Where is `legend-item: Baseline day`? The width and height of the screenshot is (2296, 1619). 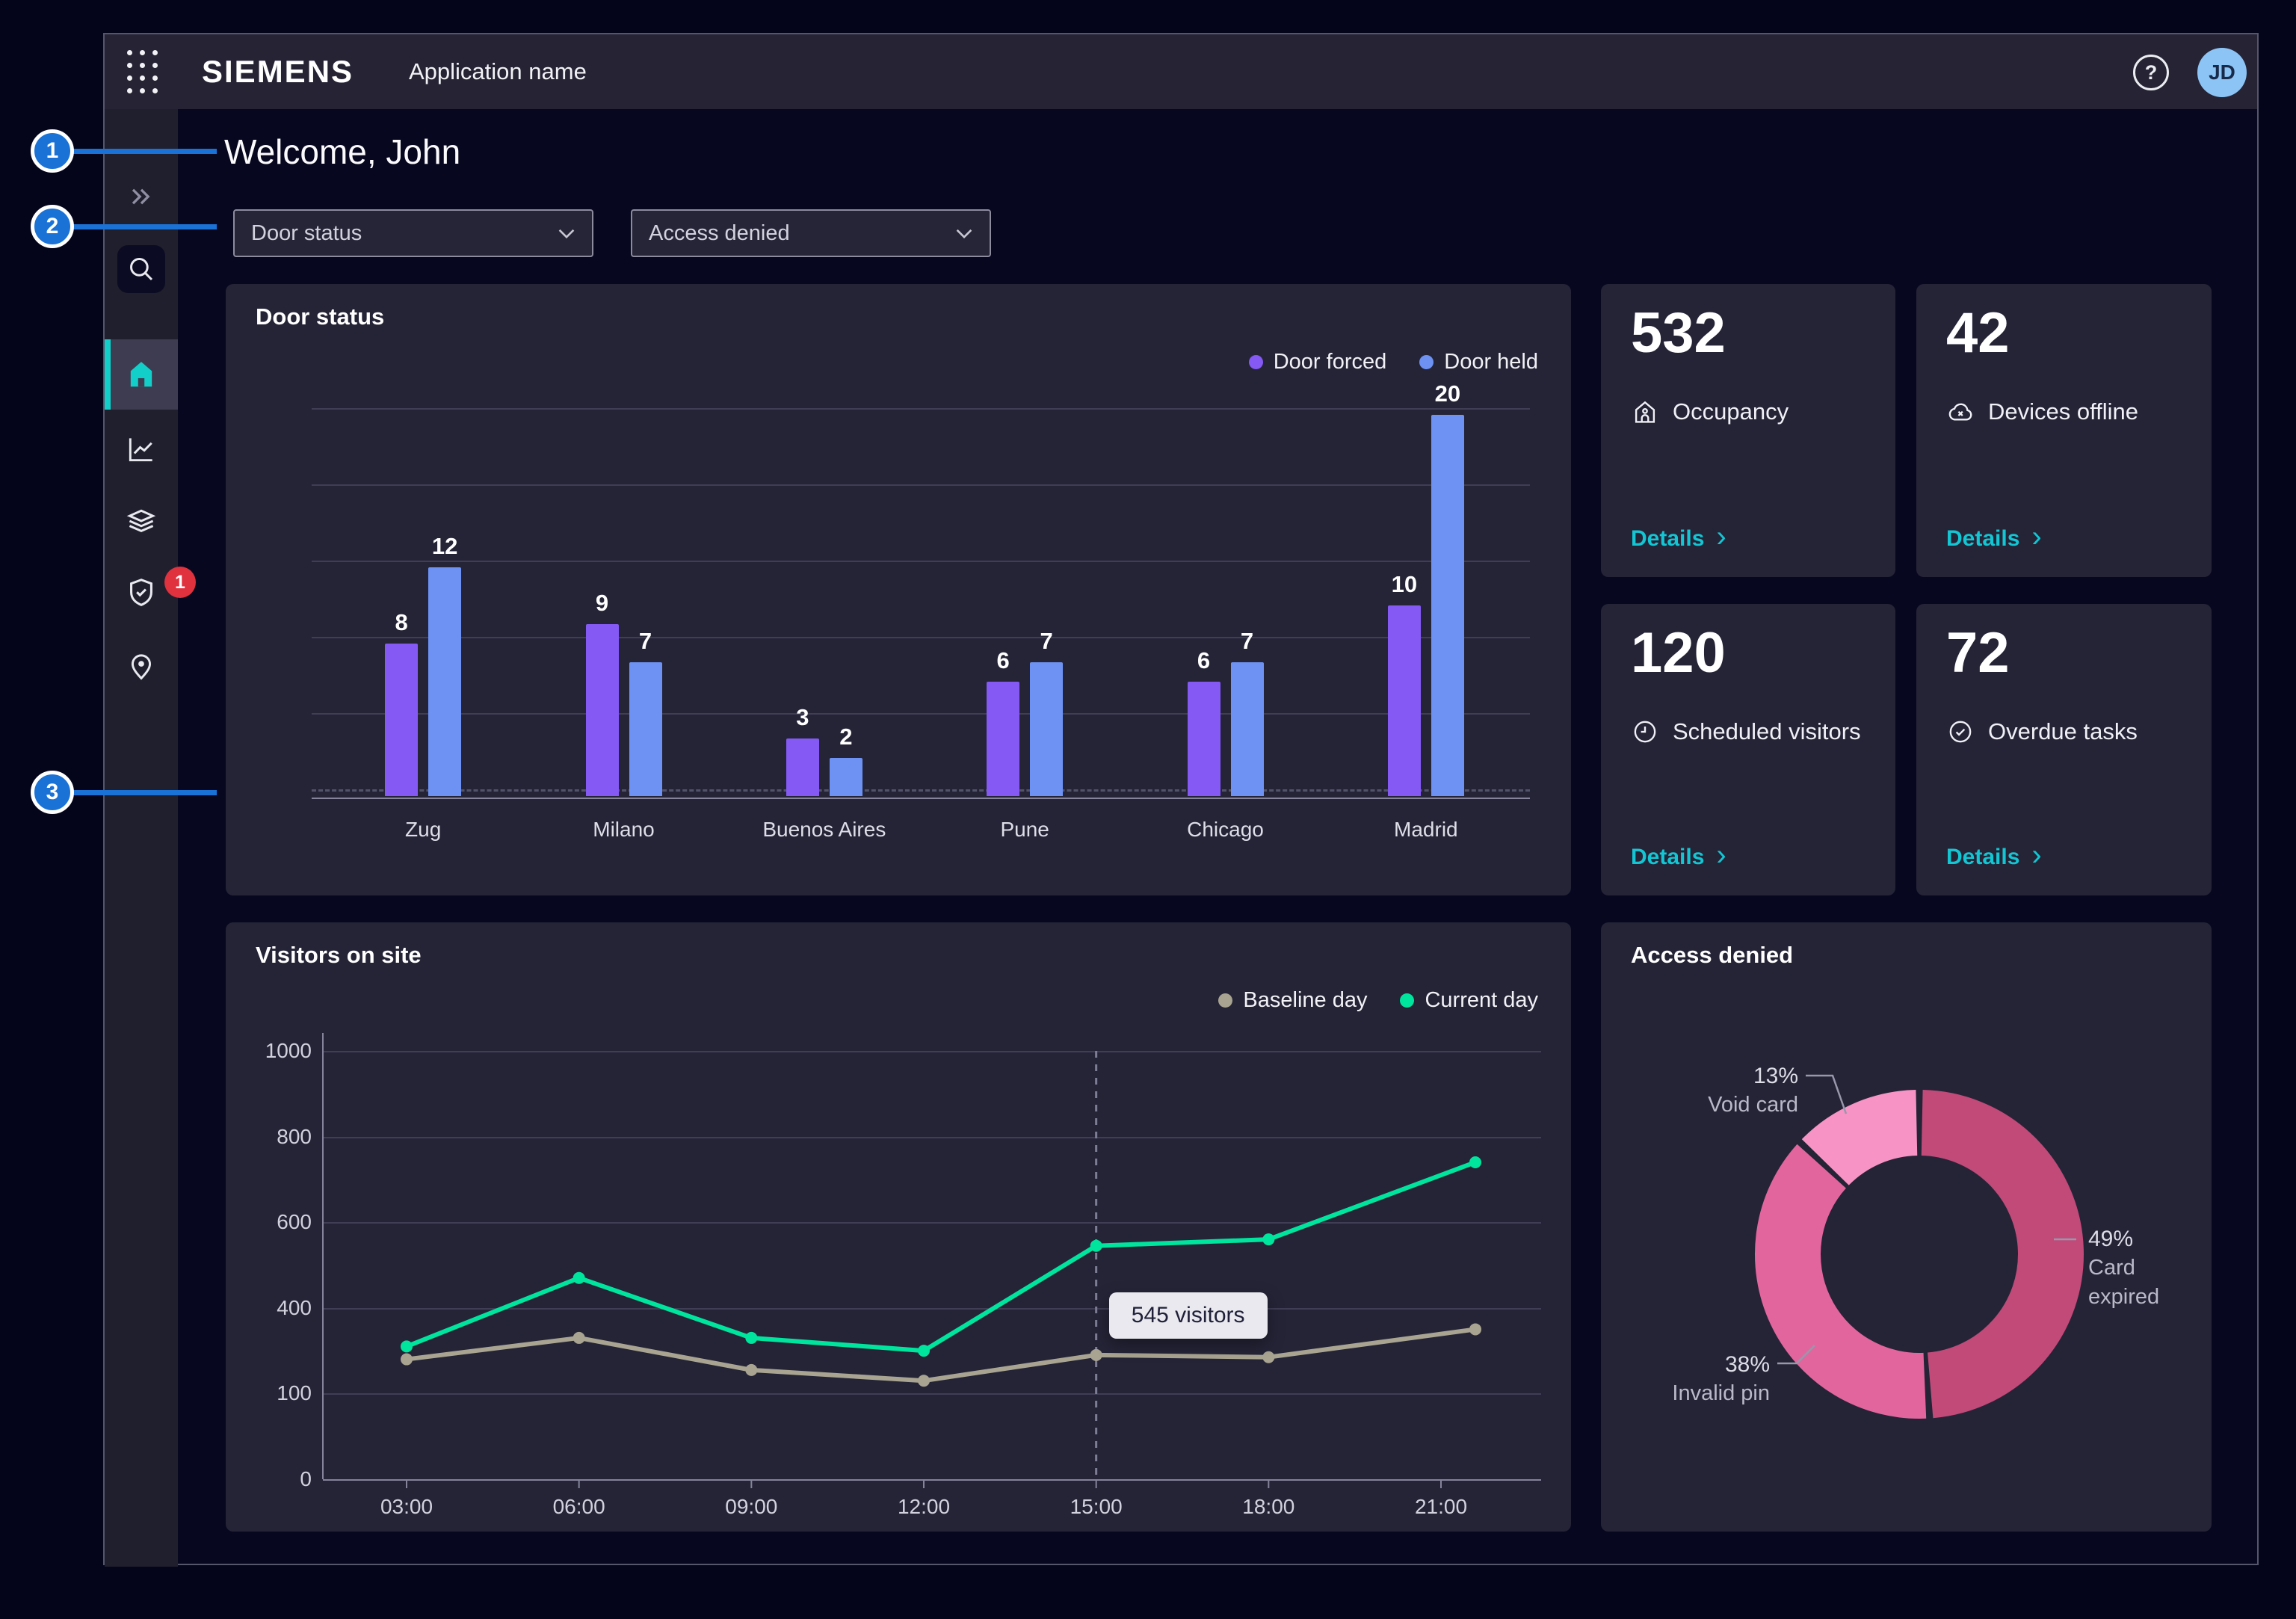
legend-item: Baseline day is located at coordinates (1293, 1001).